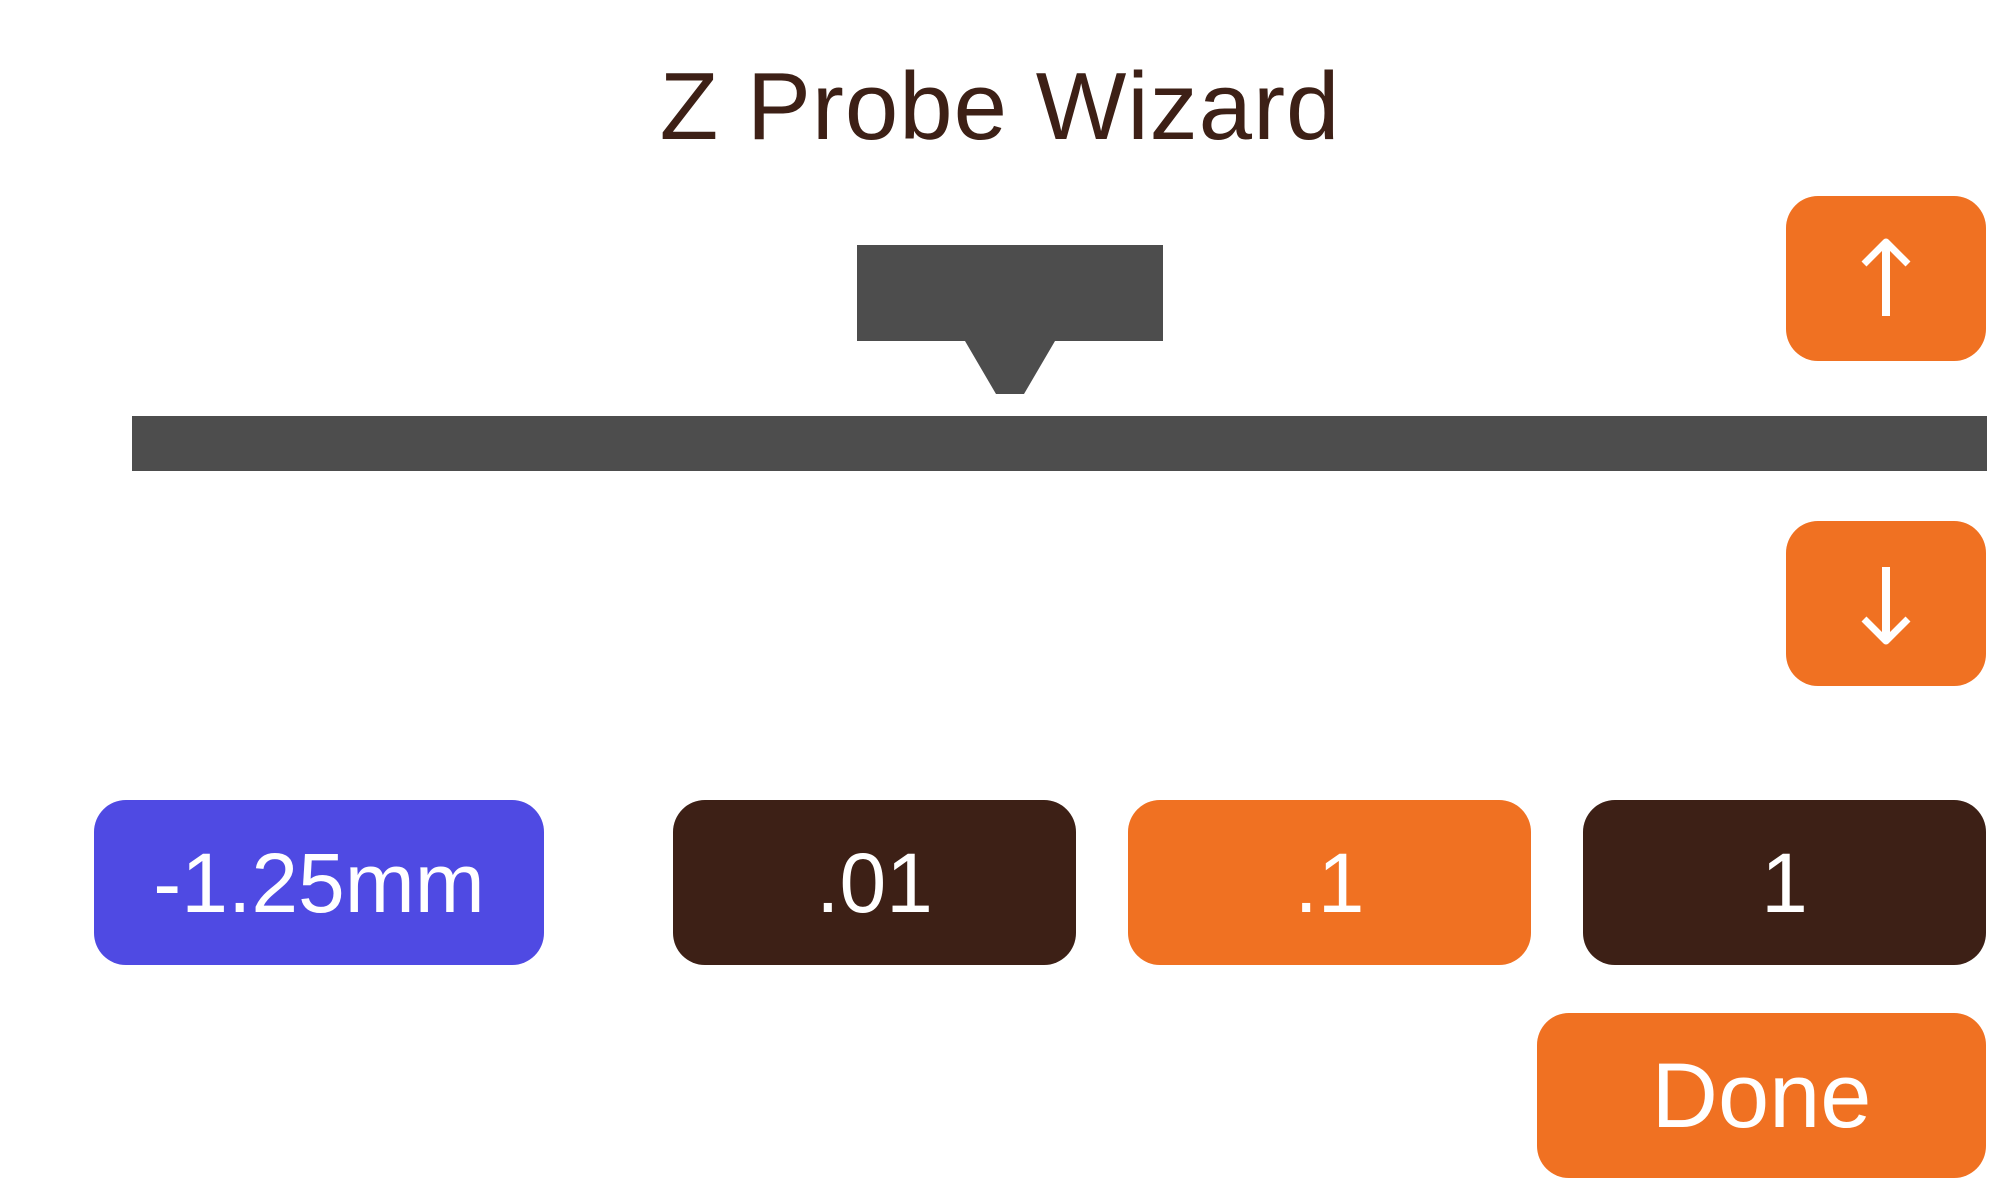  I want to click on z-down-button, so click(1886, 603).